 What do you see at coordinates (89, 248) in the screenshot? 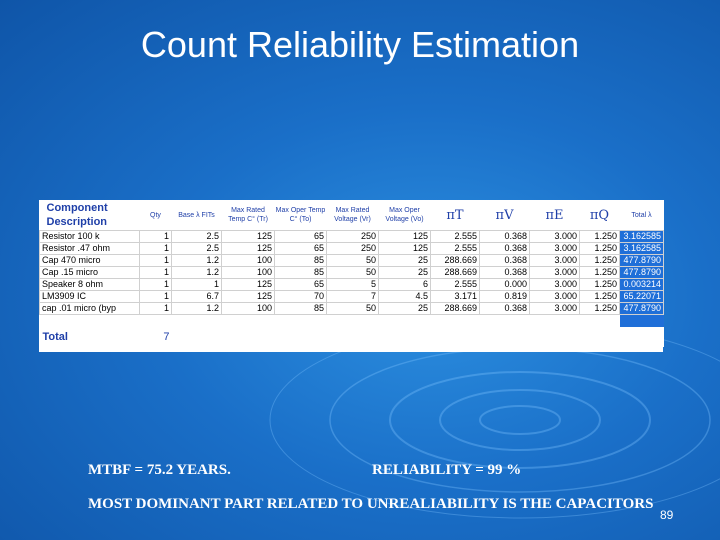
I see `cell-description: Resistor .47 ohm` at bounding box center [89, 248].